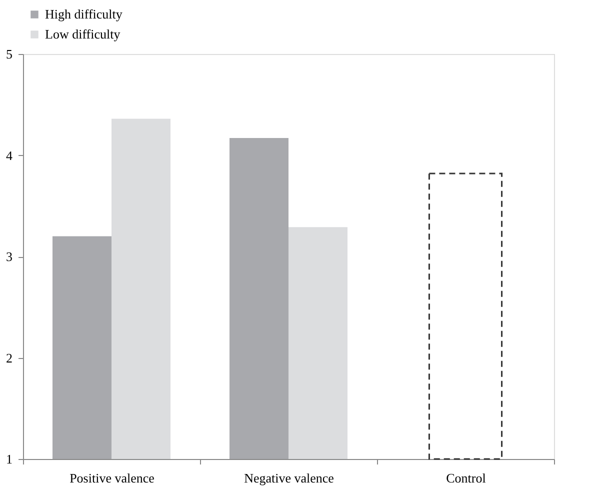  Describe the element at coordinates (9, 358) in the screenshot. I see `y-tick-label: 2` at that location.